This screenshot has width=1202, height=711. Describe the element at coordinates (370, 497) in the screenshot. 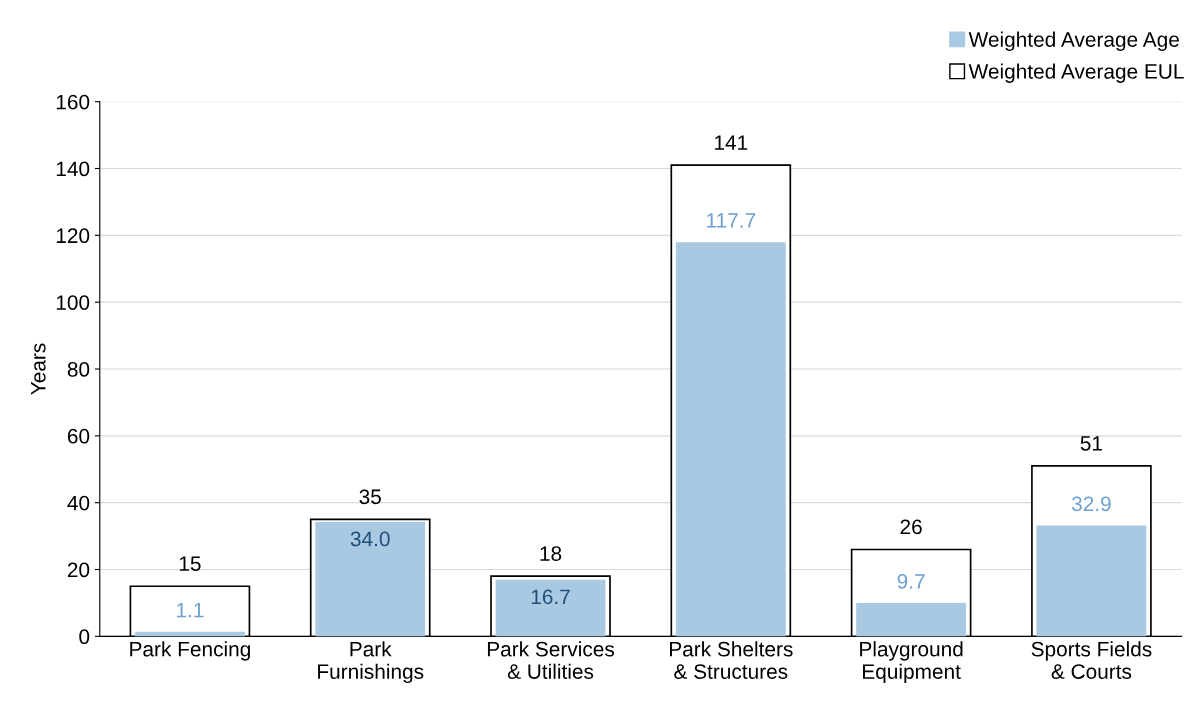

I see `data-label: 35` at that location.